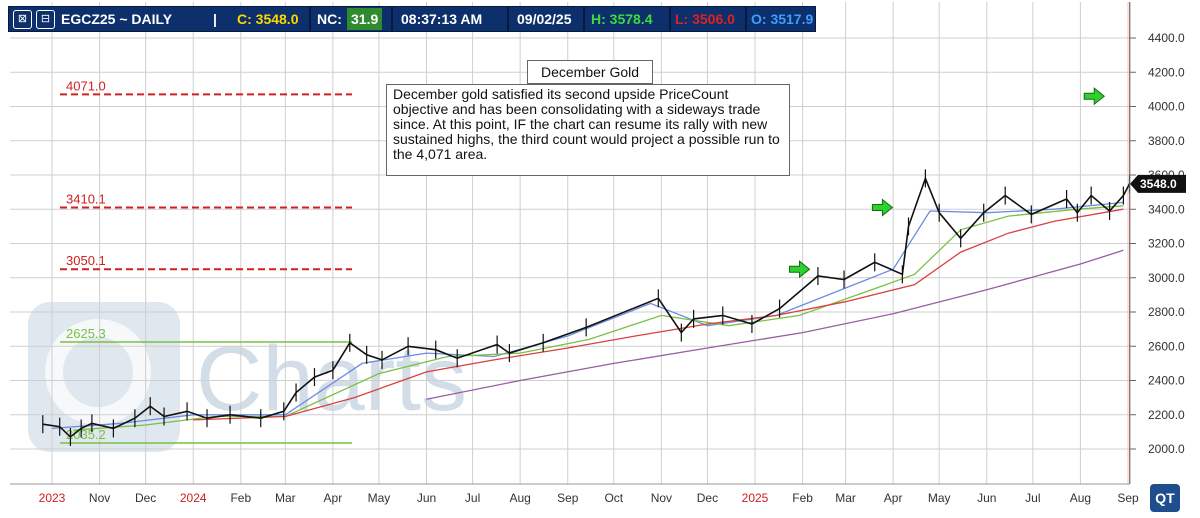 This screenshot has height=518, width=1200. I want to click on y-tick-label: 3000.0, so click(1166, 278).